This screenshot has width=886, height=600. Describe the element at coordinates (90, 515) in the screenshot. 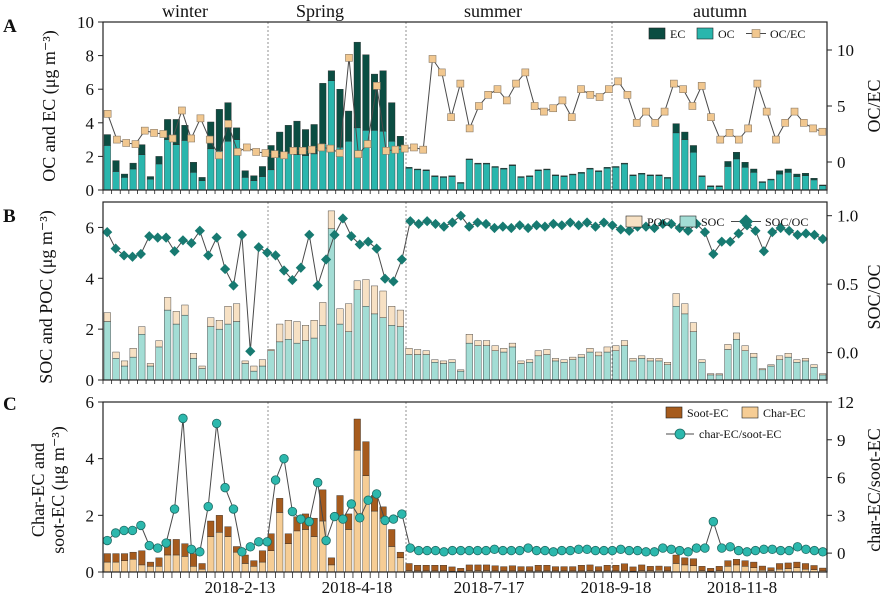

I see `y-tick-label: 2` at that location.